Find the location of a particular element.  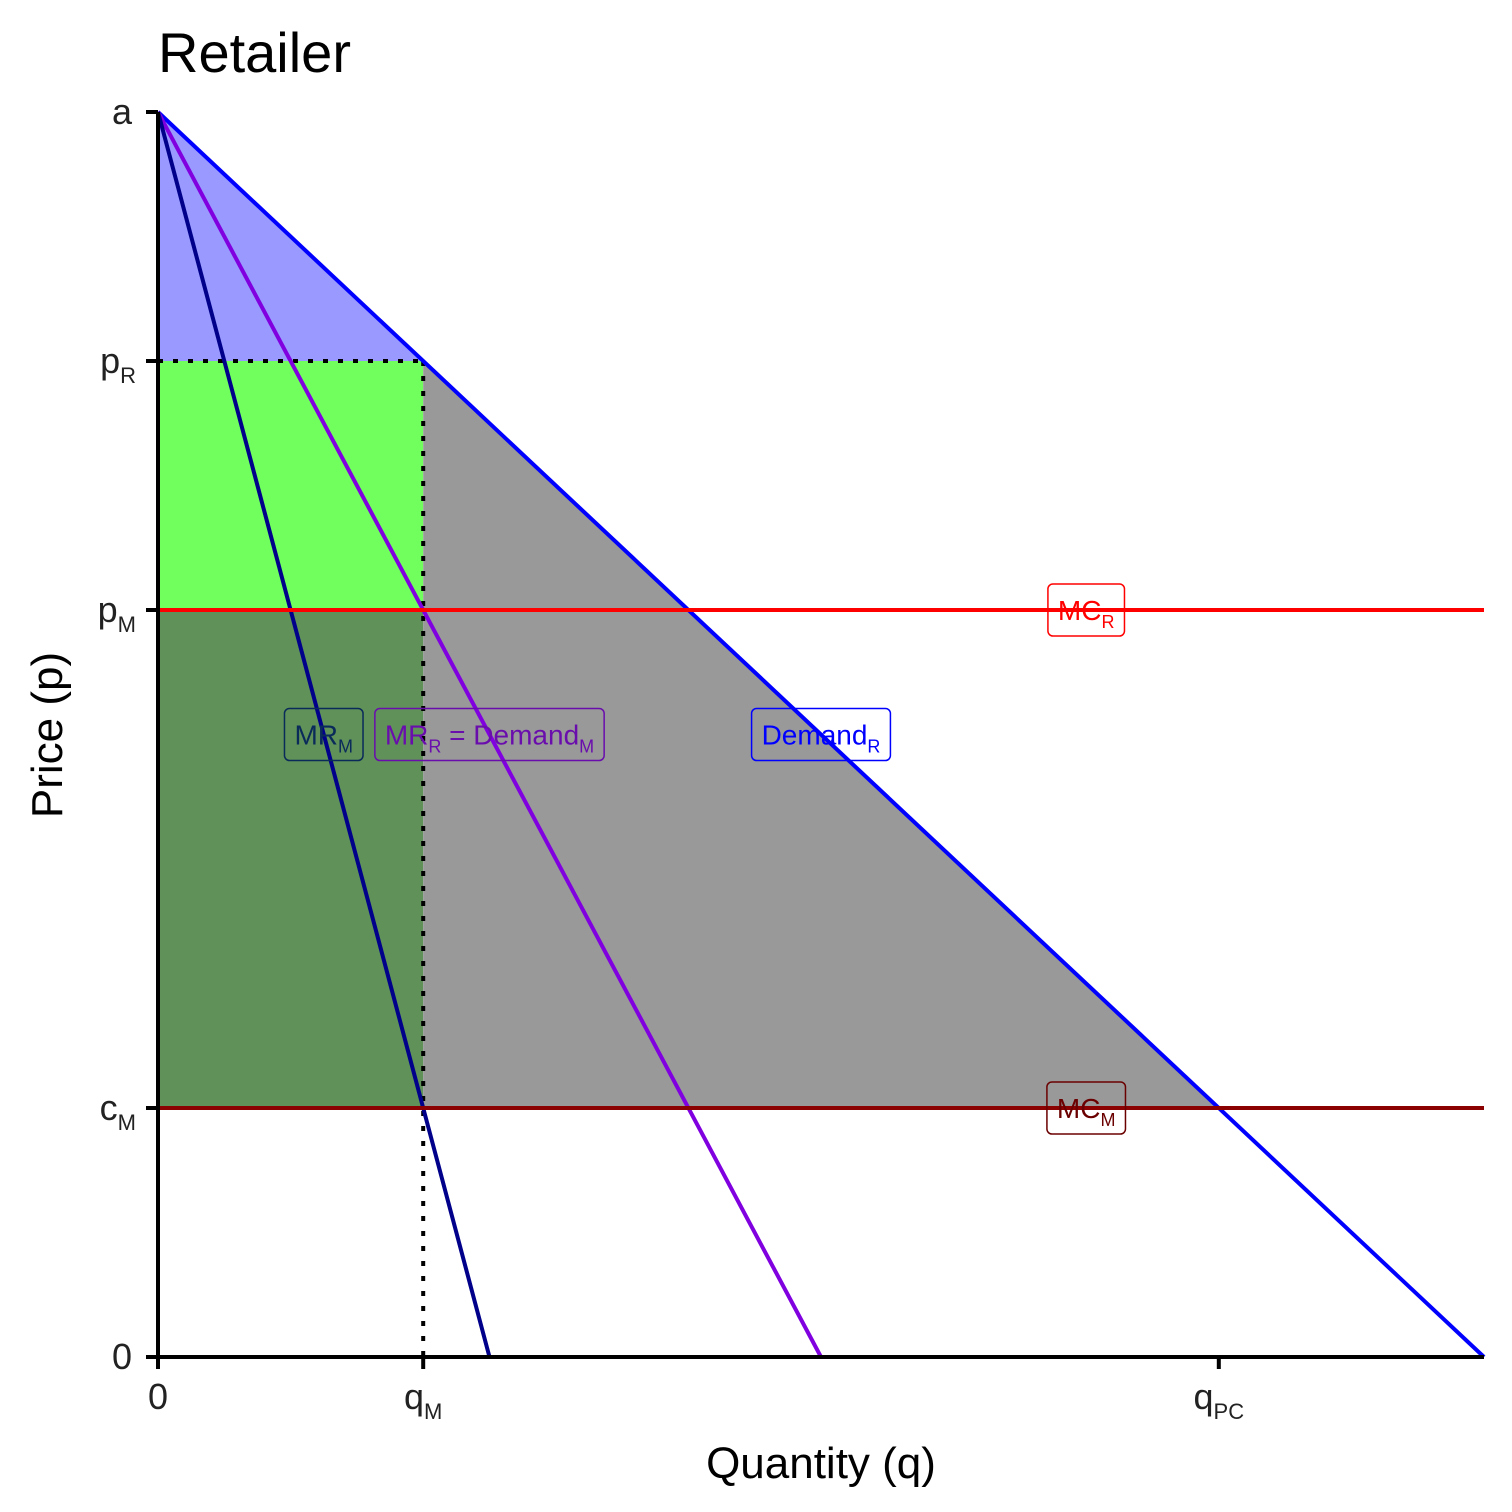

curve-label-3: MRR = DemandM is located at coordinates (489, 734).